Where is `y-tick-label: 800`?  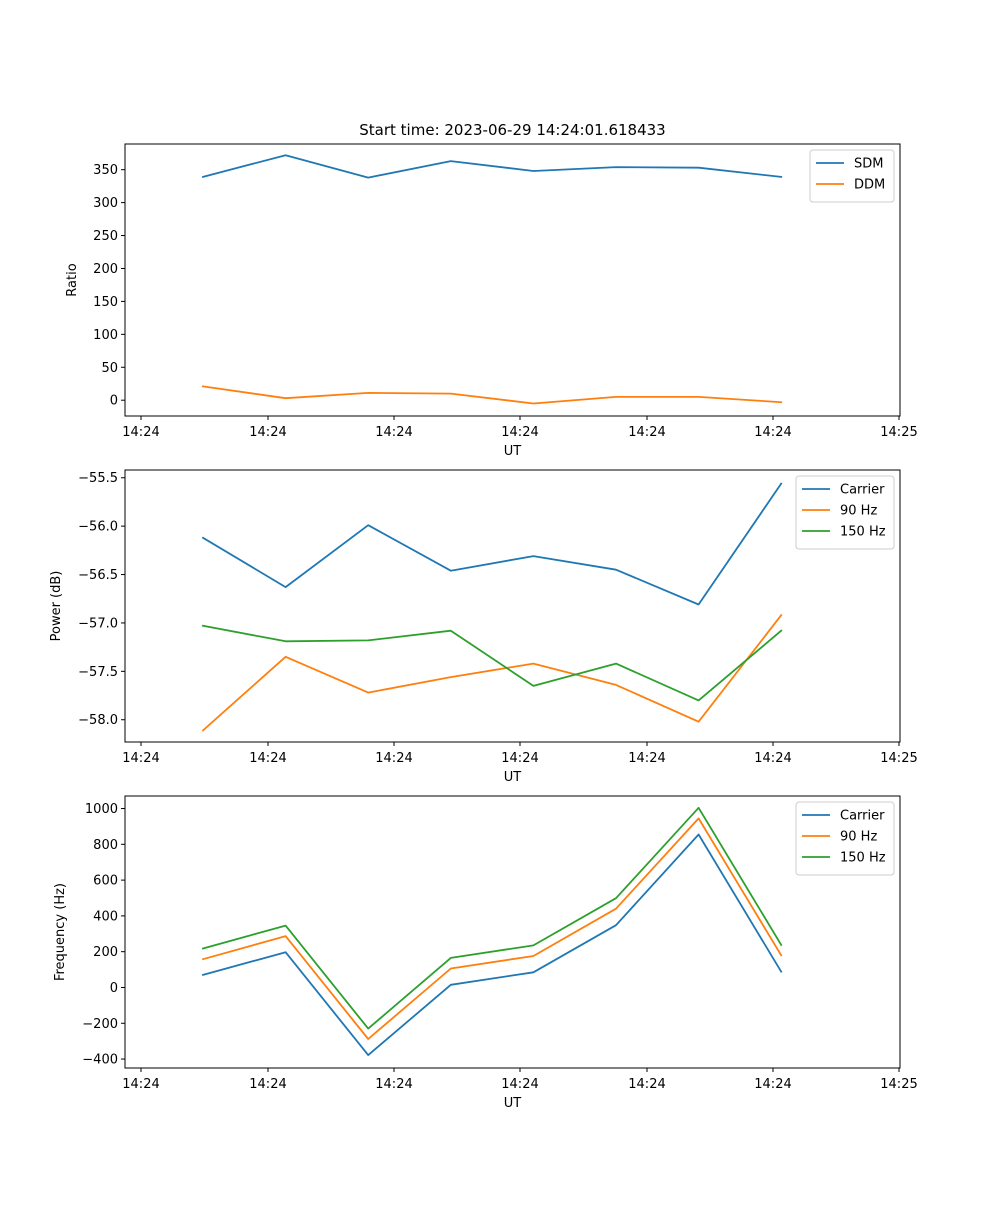 y-tick-label: 800 is located at coordinates (105, 845).